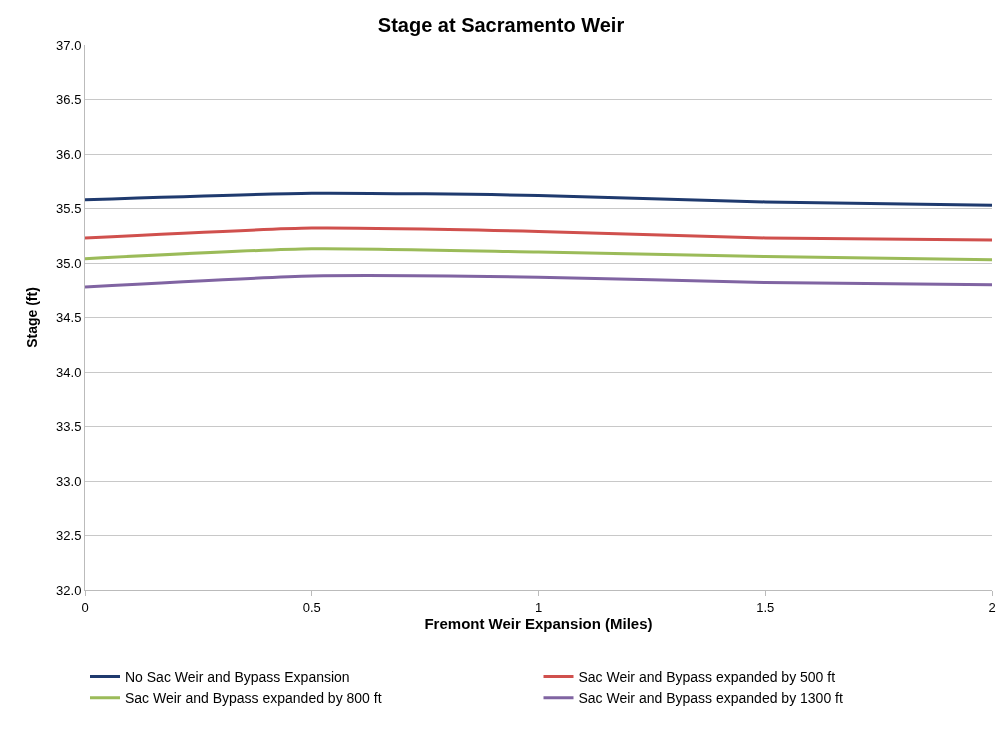 Image resolution: width=1002 pixels, height=735 pixels. What do you see at coordinates (85, 607) in the screenshot?
I see `x-tick-label: 0` at bounding box center [85, 607].